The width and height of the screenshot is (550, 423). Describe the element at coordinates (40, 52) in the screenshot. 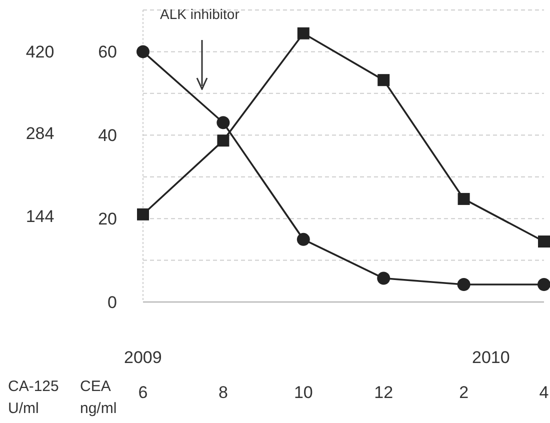

I see `y2-tick-label: 420` at that location.